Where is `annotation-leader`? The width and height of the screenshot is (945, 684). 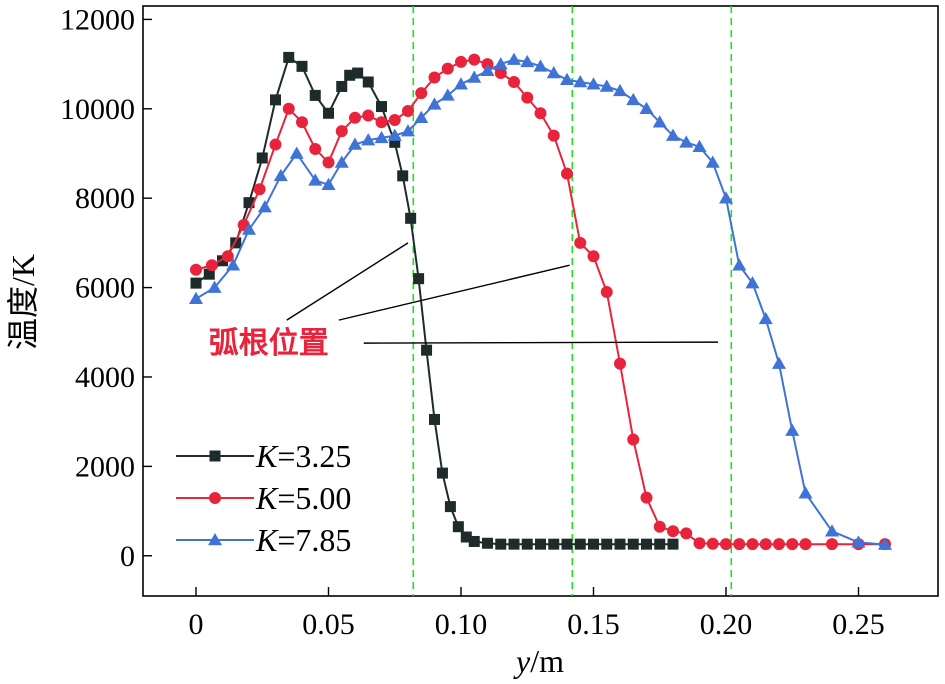
annotation-leader is located at coordinates (454, 292).